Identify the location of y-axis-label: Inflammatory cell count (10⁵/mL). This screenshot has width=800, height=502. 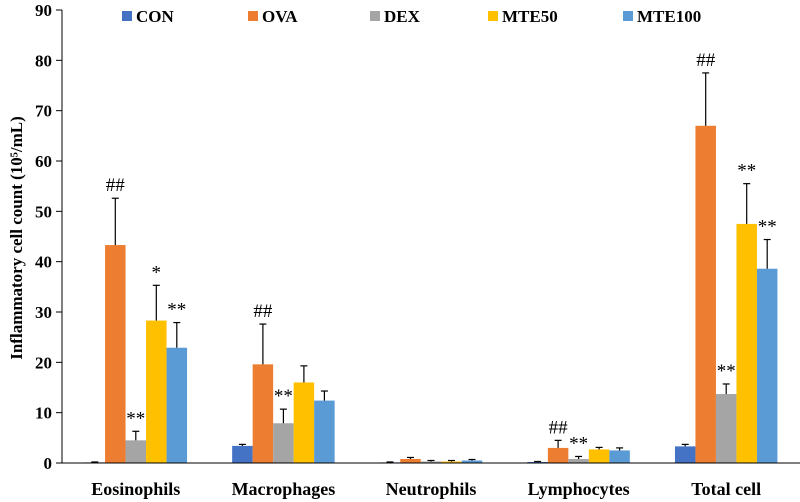
(16, 238).